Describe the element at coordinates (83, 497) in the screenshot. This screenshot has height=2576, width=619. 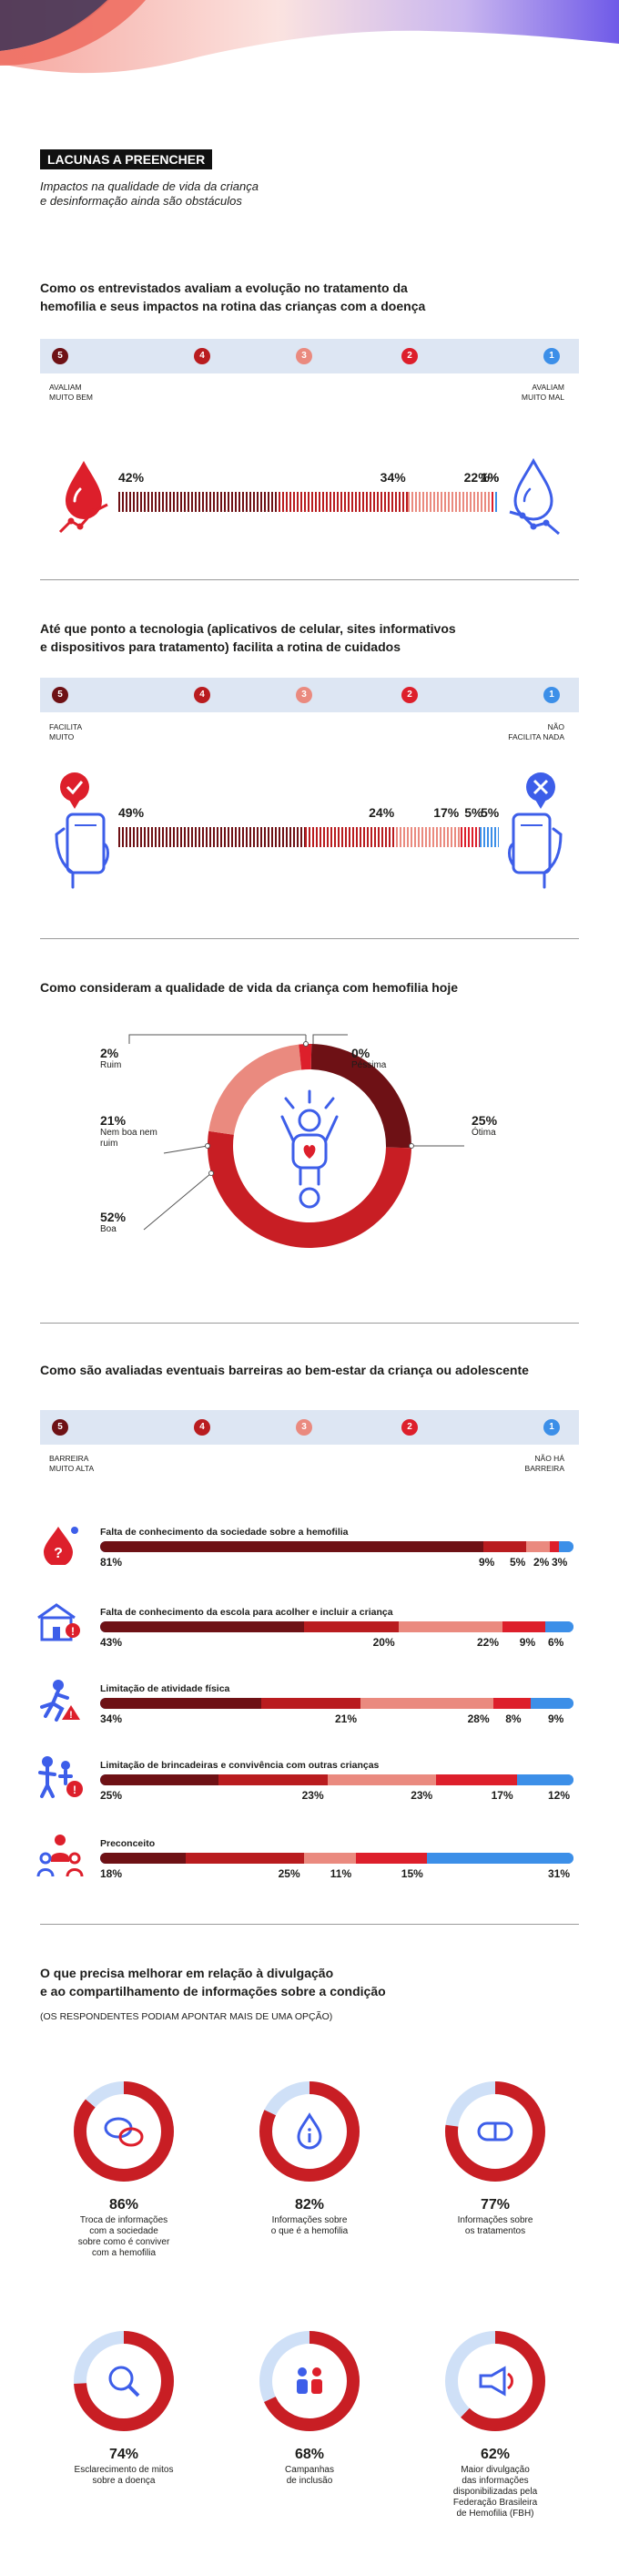
I see `blood-drop-chart-up-icon` at that location.